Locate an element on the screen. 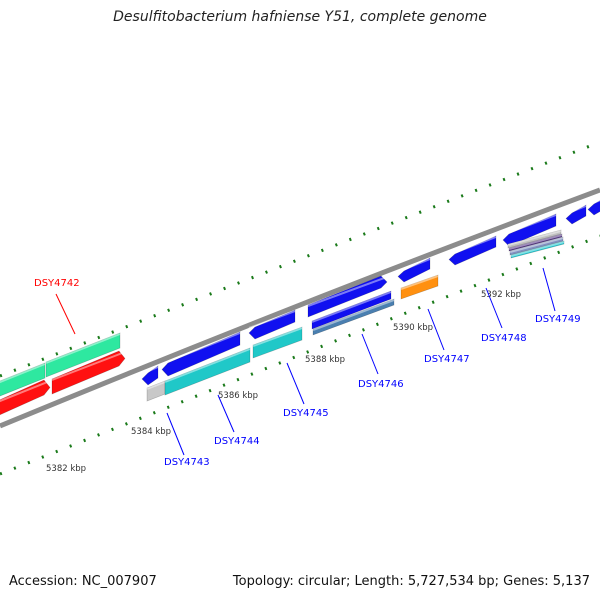  gene-red-a is located at coordinates (25, 398).